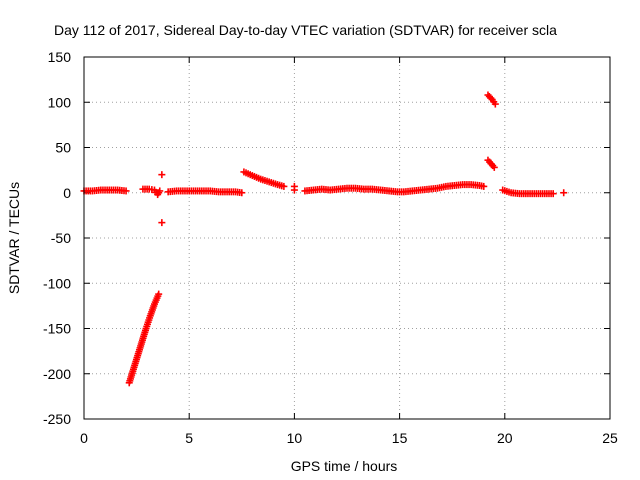 The width and height of the screenshot is (640, 480). I want to click on x-tick-label: 0, so click(84, 438).